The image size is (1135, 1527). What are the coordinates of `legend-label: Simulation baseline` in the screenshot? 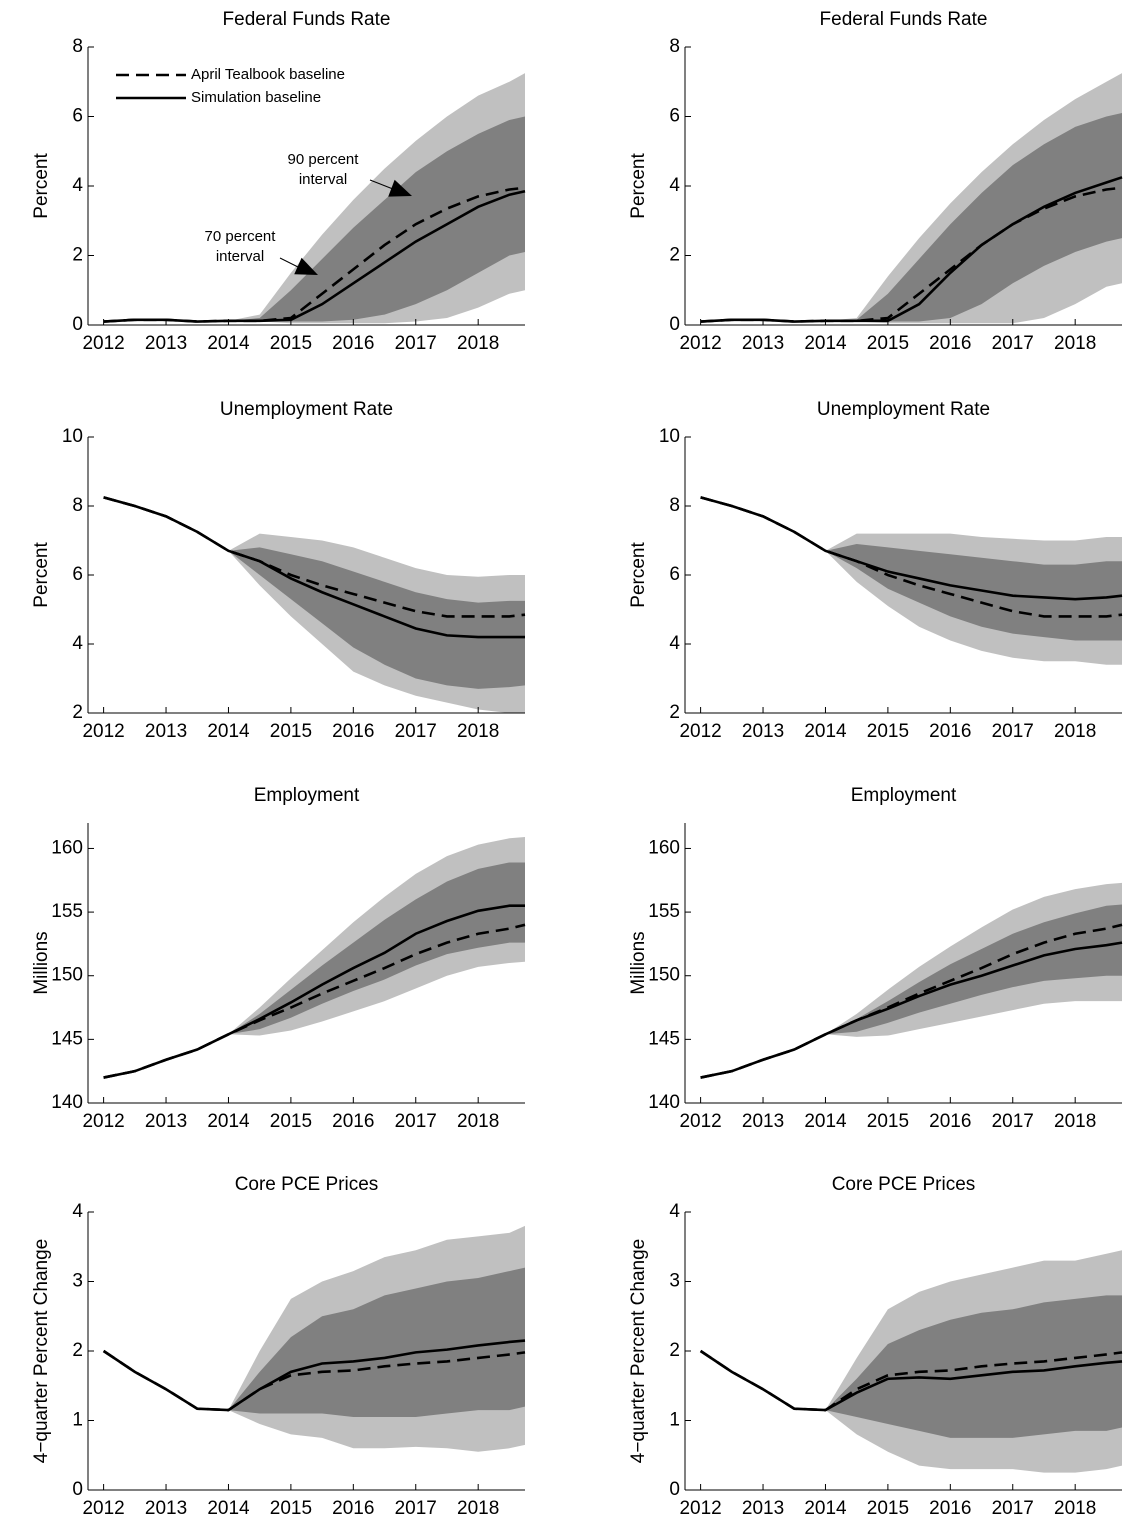 It's located at (256, 97).